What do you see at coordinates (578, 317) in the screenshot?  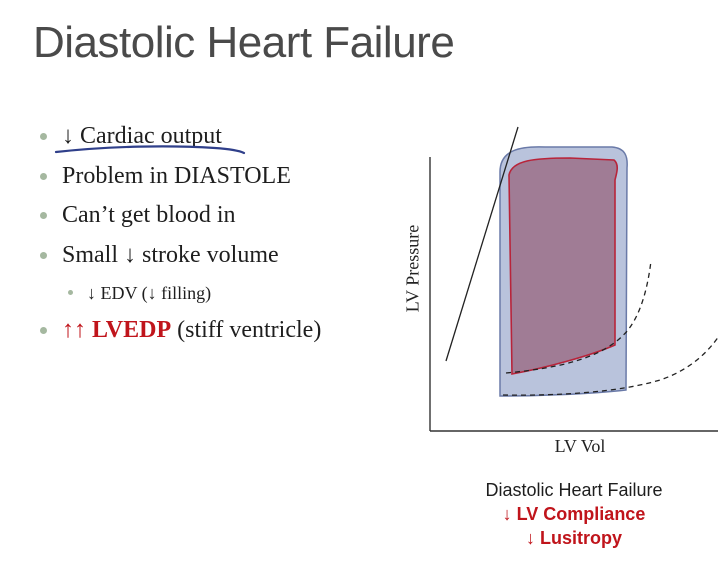 I see `edpvr-stiff-curve` at bounding box center [578, 317].